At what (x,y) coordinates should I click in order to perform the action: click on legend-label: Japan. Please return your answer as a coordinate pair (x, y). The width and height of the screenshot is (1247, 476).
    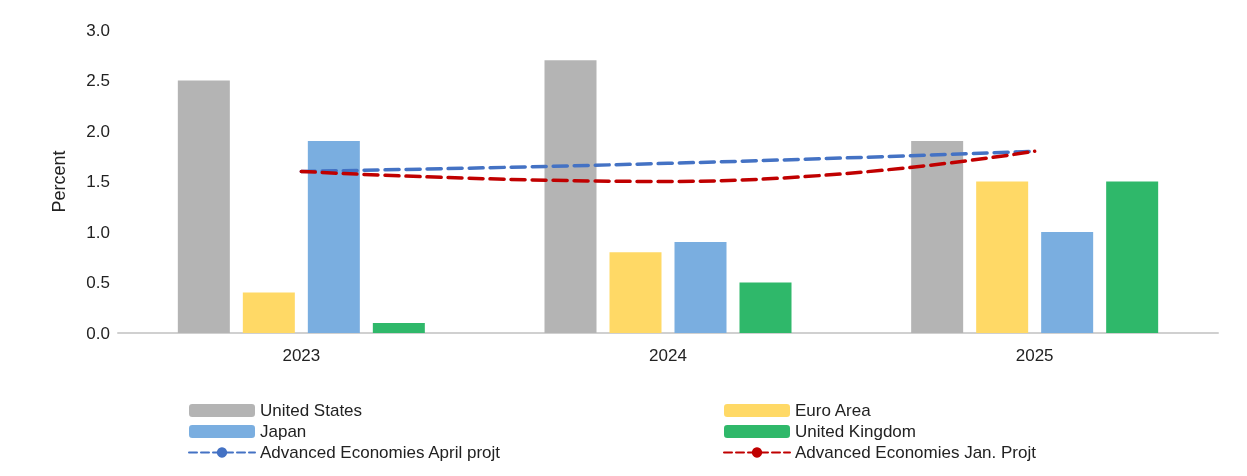
    Looking at the image, I should click on (283, 431).